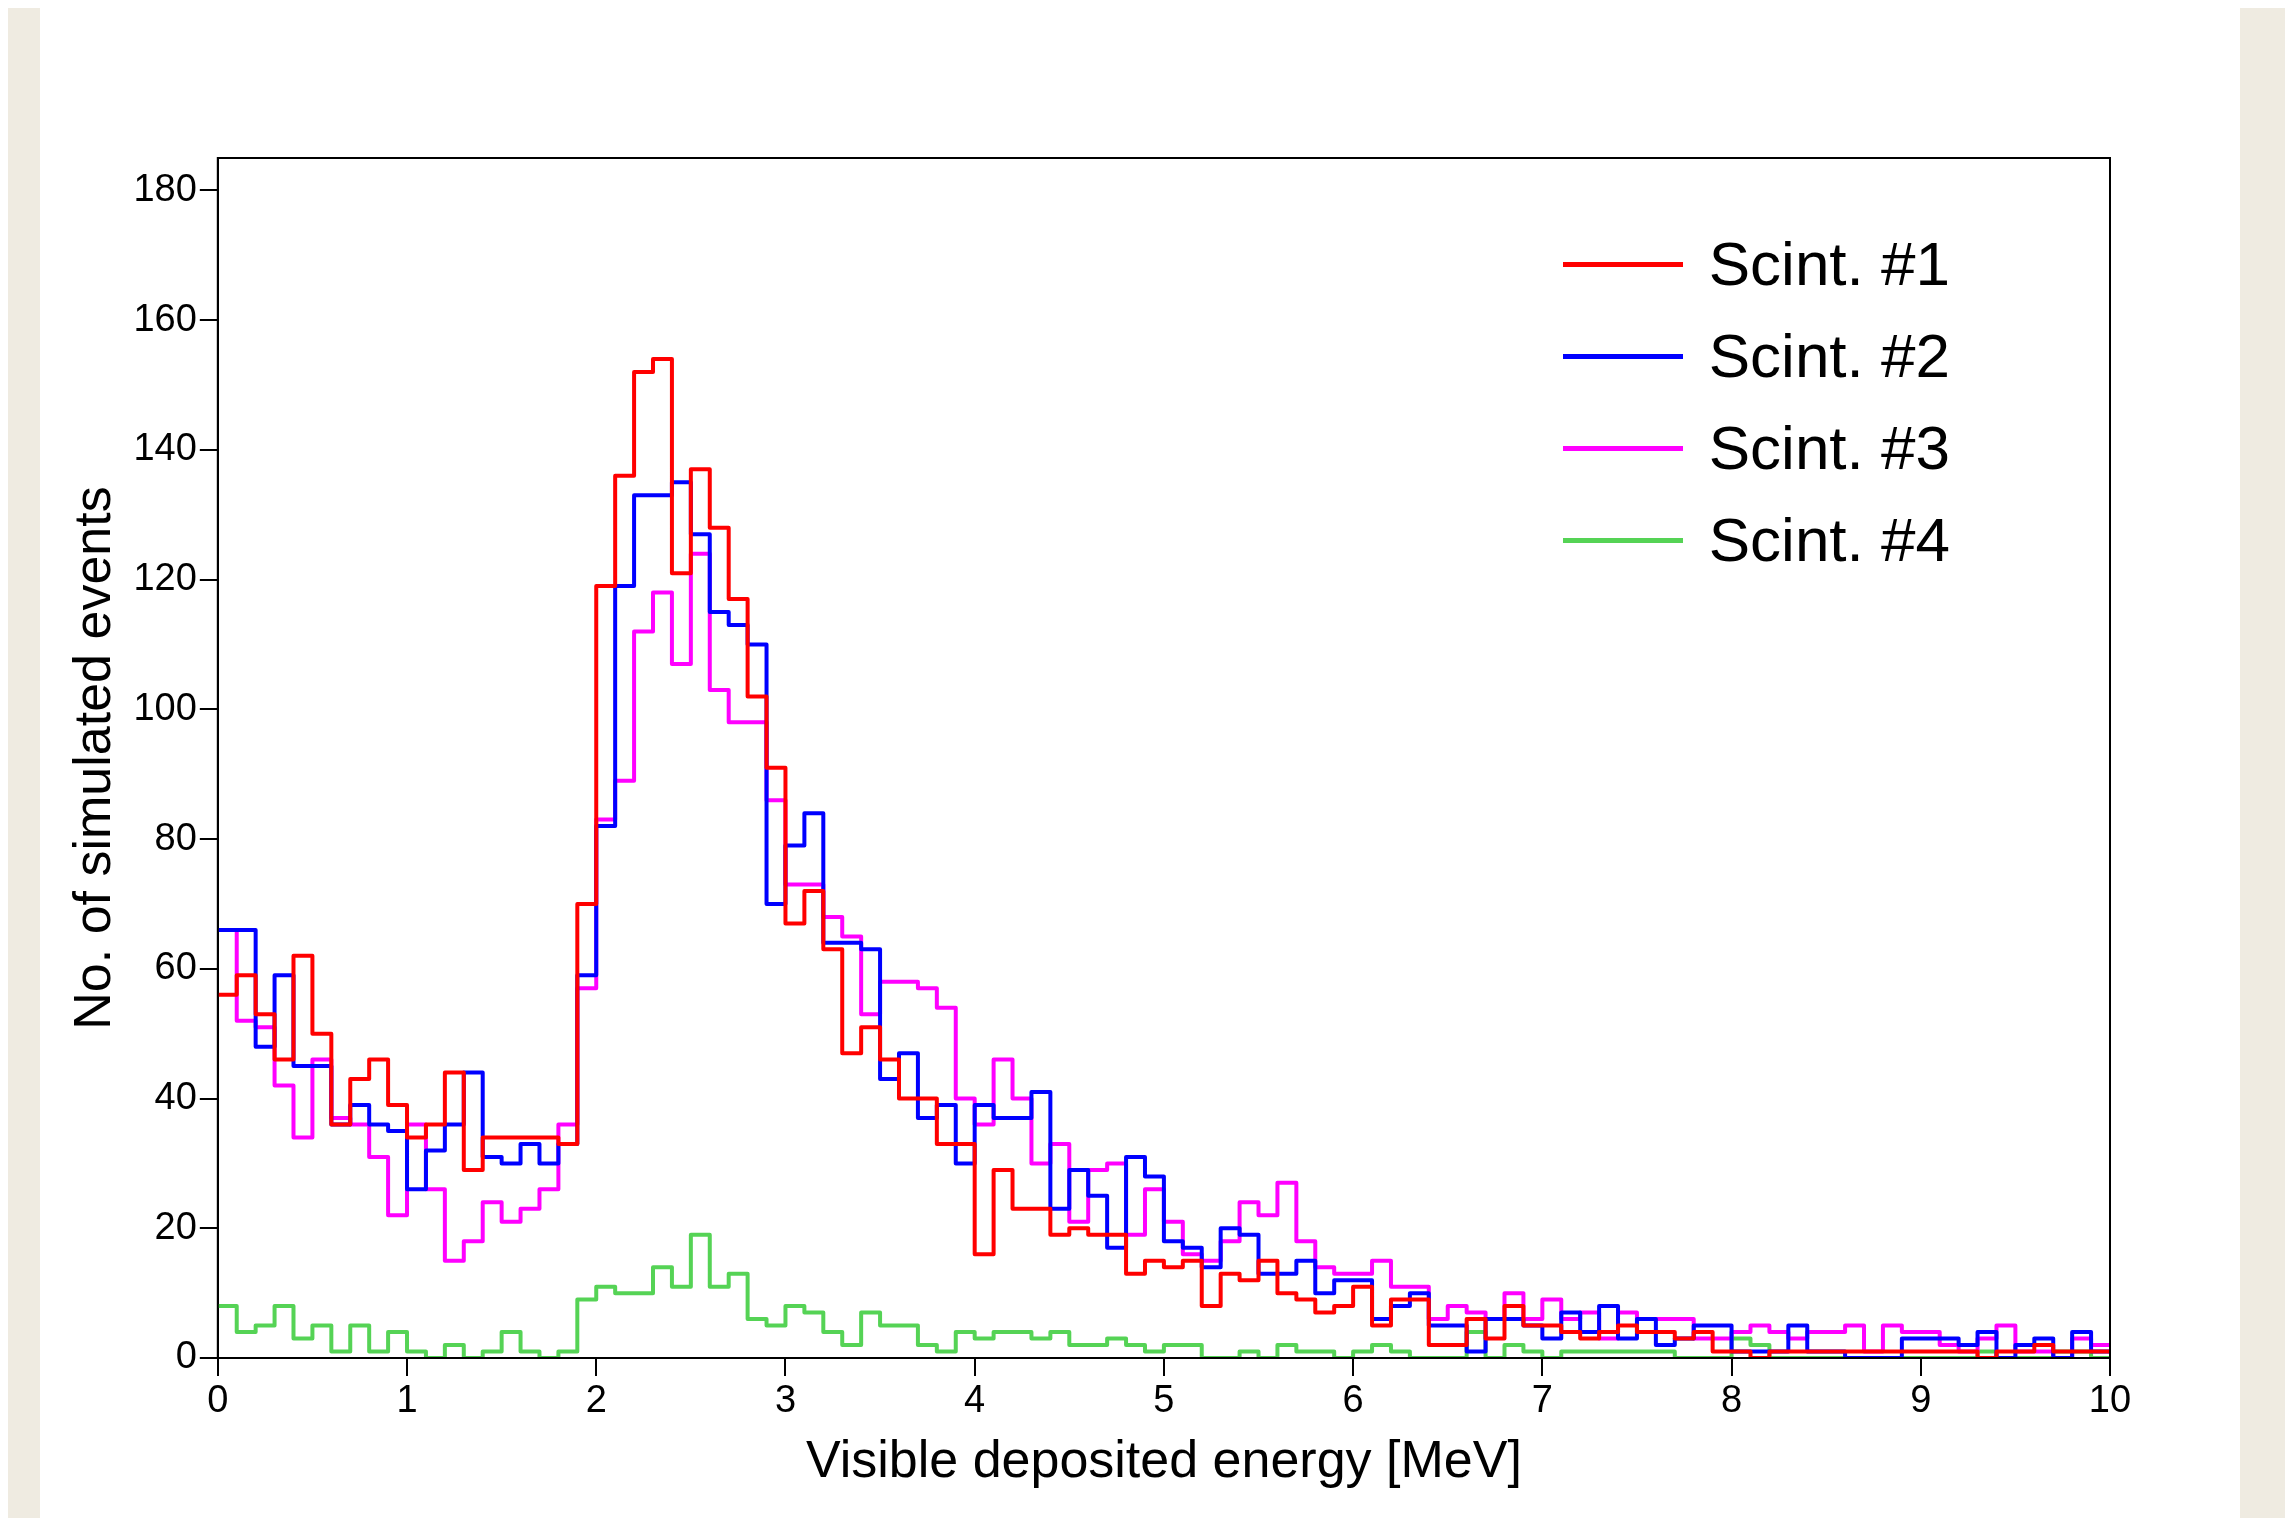 This screenshot has width=2285, height=1526. I want to click on y-tick-label: 140, so click(165, 447).